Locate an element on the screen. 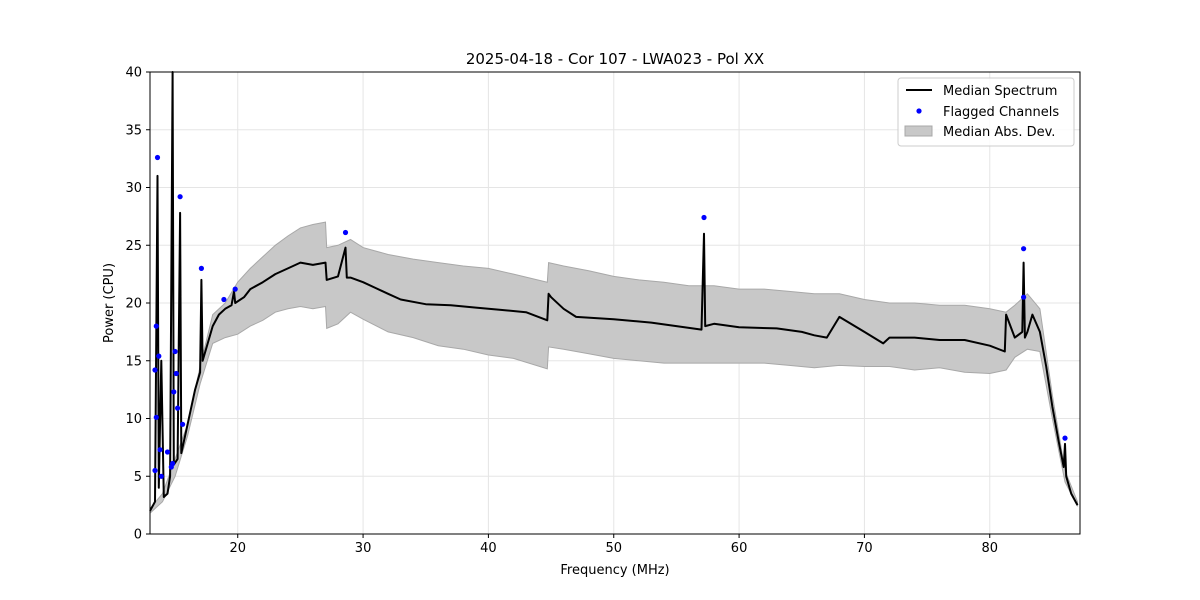 Image resolution: width=1200 pixels, height=600 pixels. y-tick-label: 10 is located at coordinates (133, 419).